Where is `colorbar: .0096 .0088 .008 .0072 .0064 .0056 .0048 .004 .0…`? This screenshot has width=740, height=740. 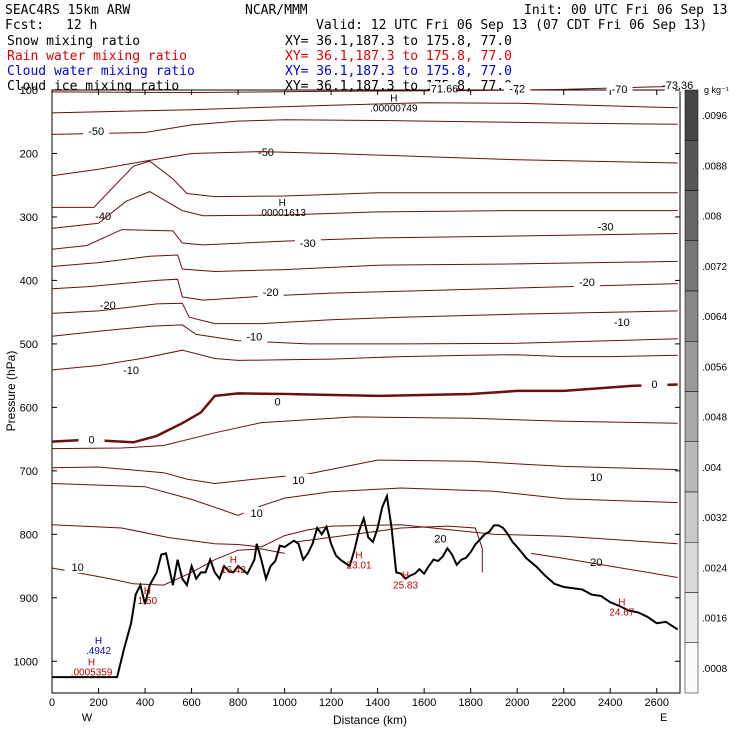
colorbar: .0096 .0088 .008 .0072 .0064 .0056 .0048 .004 .0… is located at coordinates (705, 391).